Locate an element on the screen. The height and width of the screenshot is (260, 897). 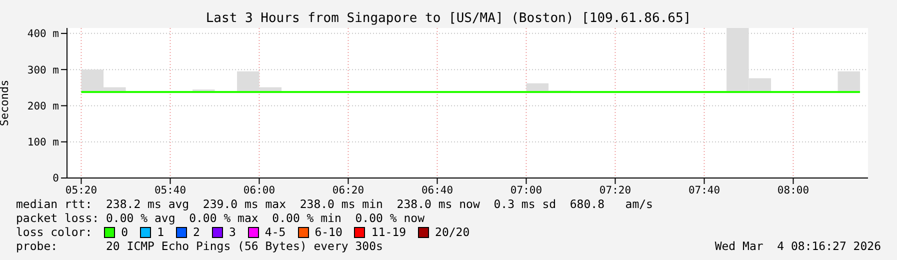
y-tick-label: 300 m is located at coordinates (43, 70).